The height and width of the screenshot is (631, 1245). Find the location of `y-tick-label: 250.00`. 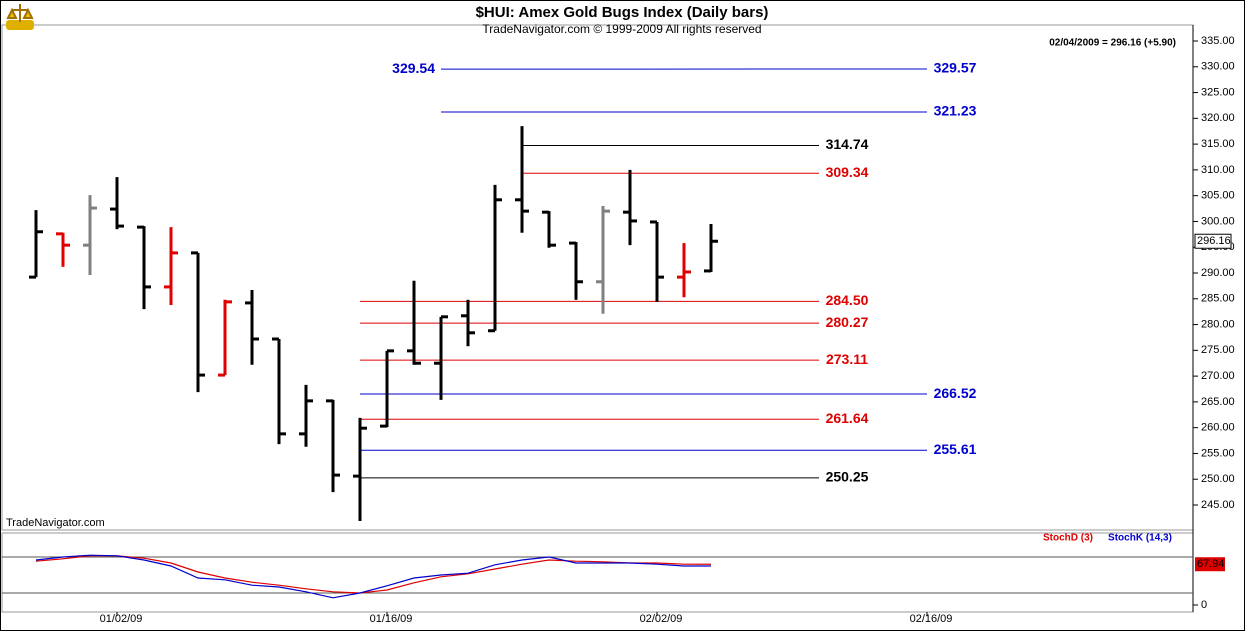

y-tick-label: 250.00 is located at coordinates (1218, 479).